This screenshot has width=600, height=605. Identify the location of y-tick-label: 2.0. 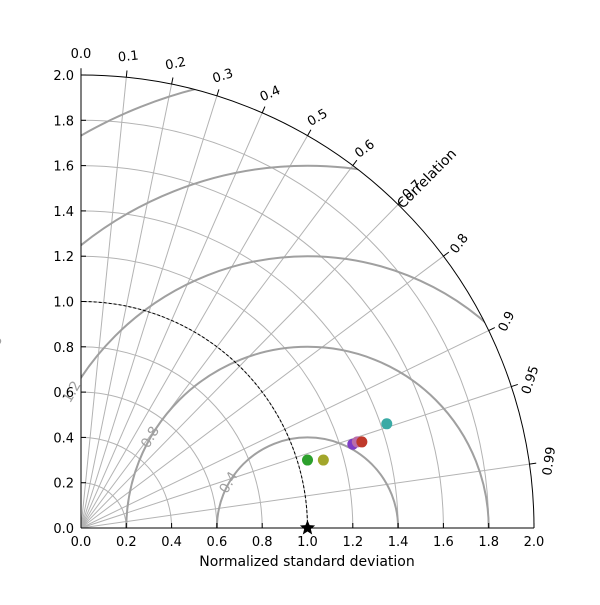
(63, 76).